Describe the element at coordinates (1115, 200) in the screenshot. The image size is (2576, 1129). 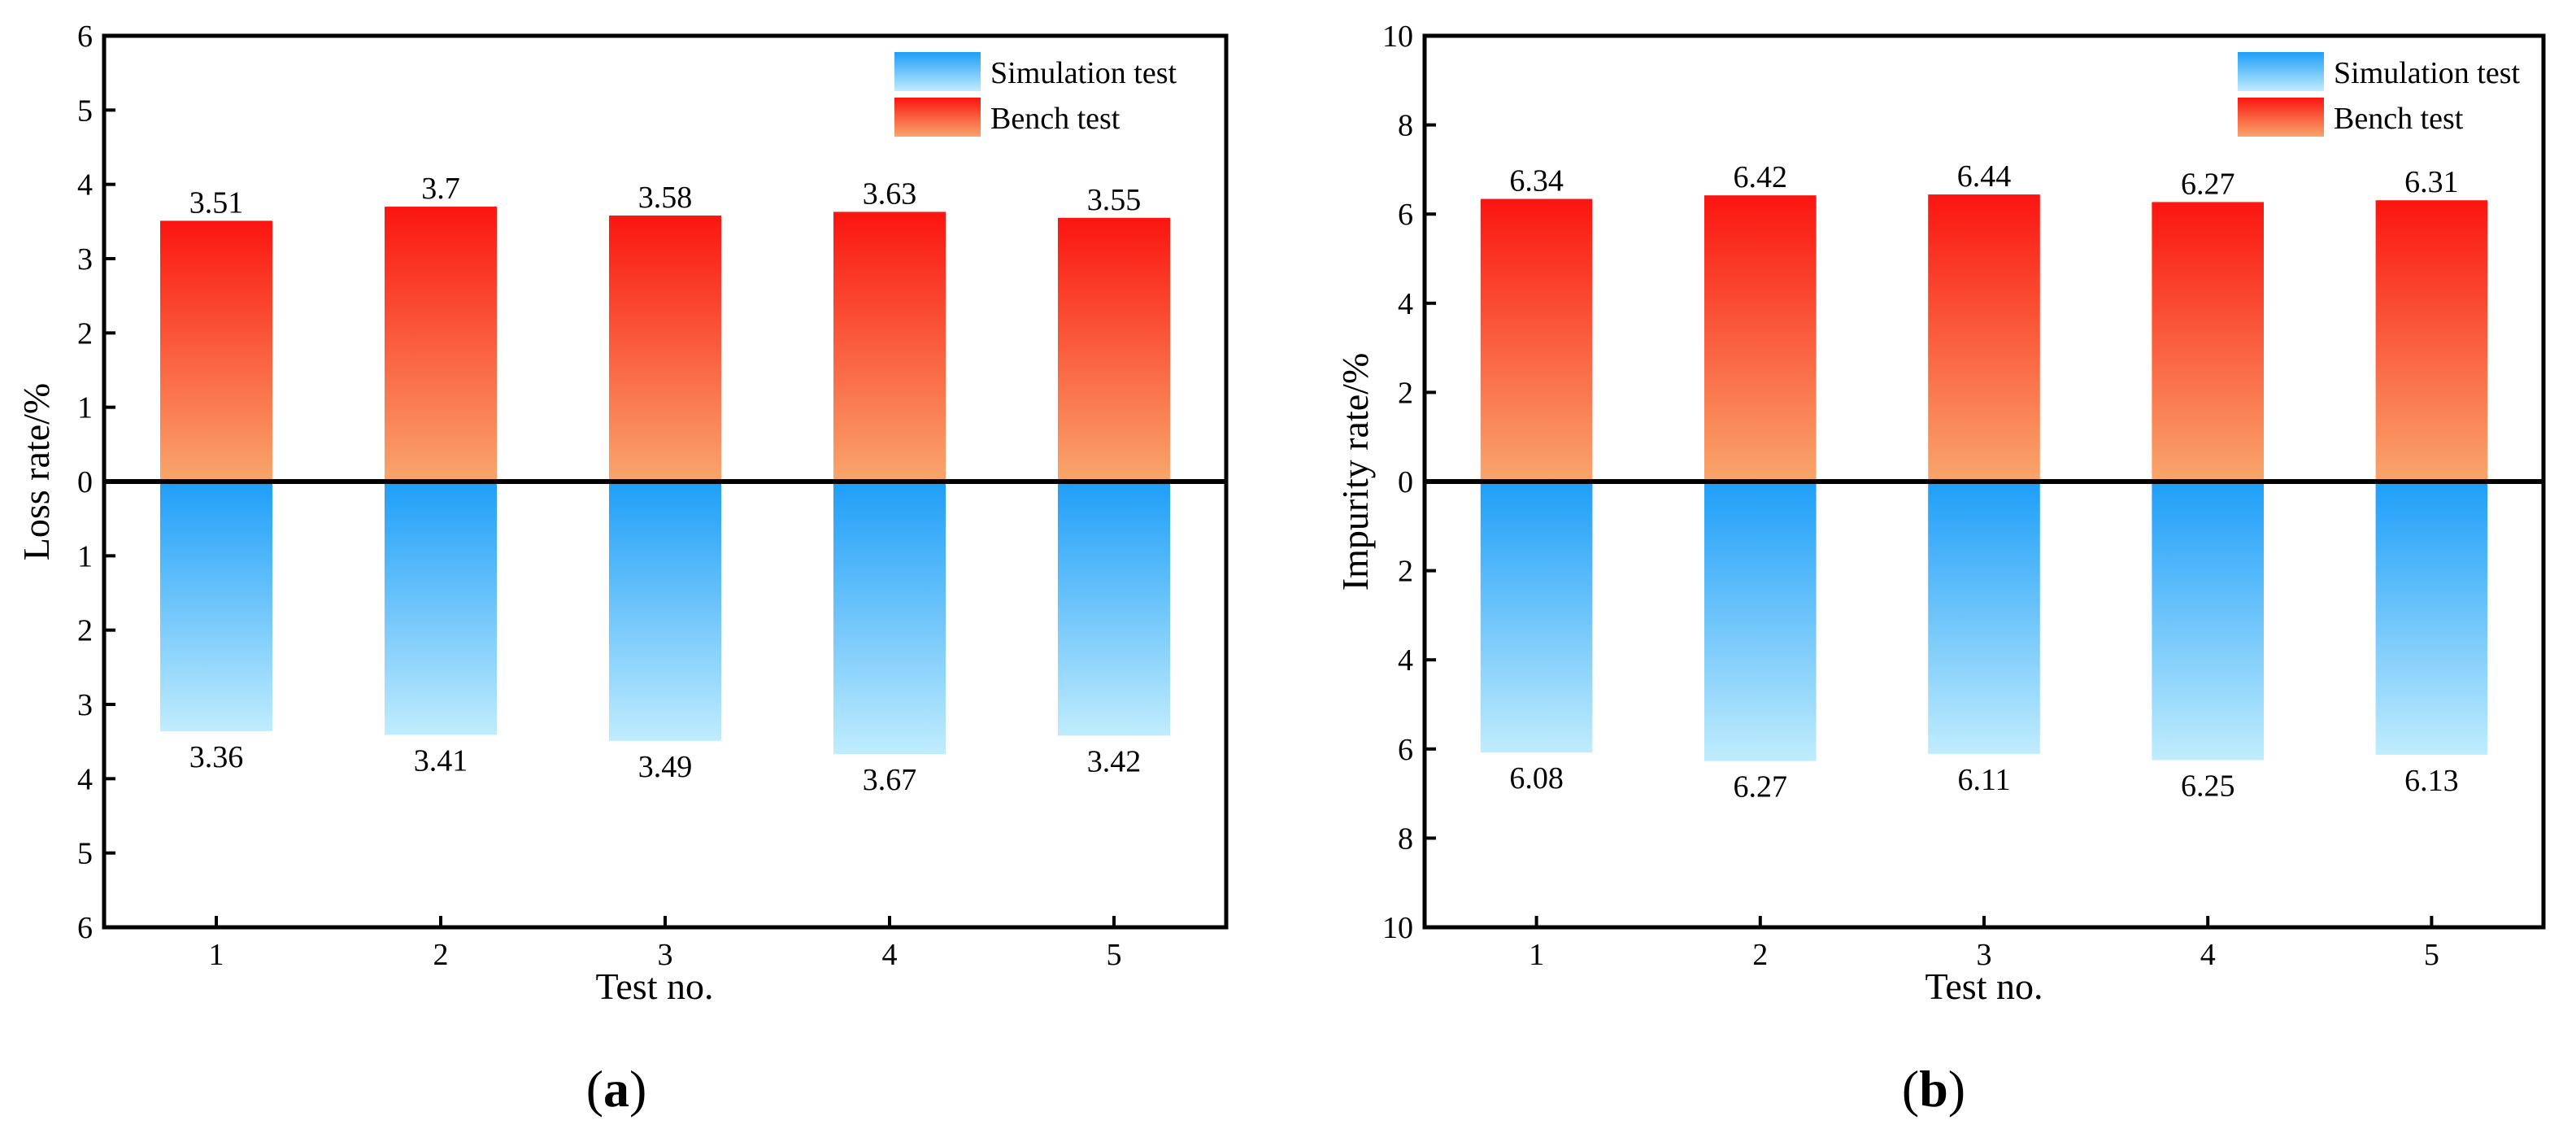
I see `data-label-bench: 3.55` at that location.